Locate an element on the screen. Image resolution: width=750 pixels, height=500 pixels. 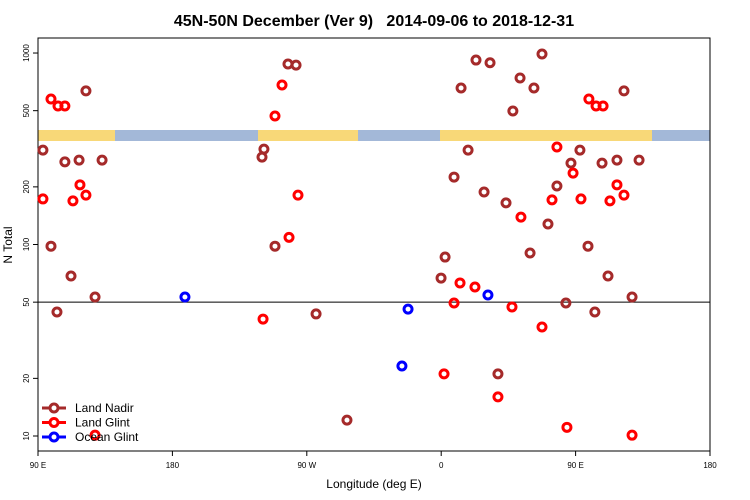
legend-label: Land Nadir is located at coordinates (104, 408).